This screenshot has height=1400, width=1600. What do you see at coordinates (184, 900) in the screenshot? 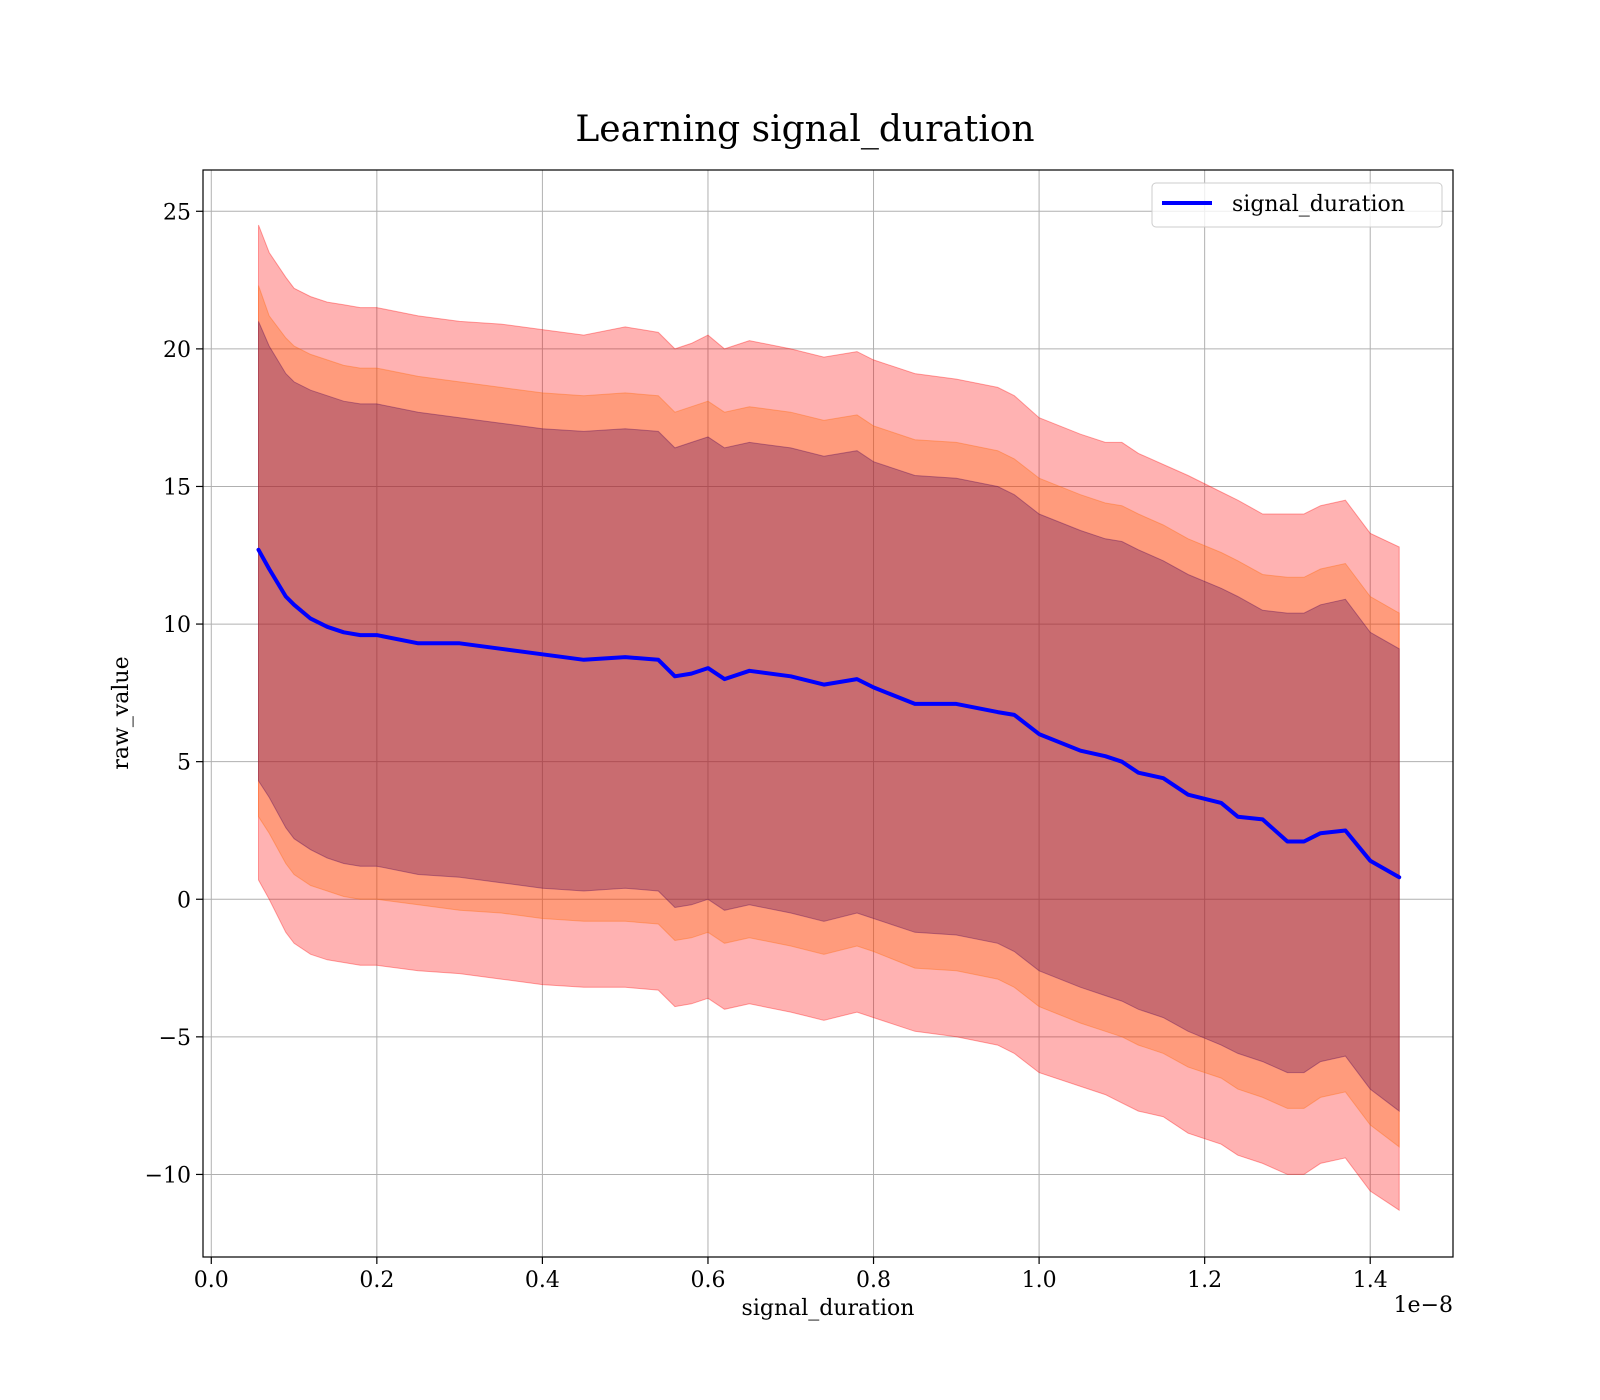
I see `y-tick-label: 0` at bounding box center [184, 900].